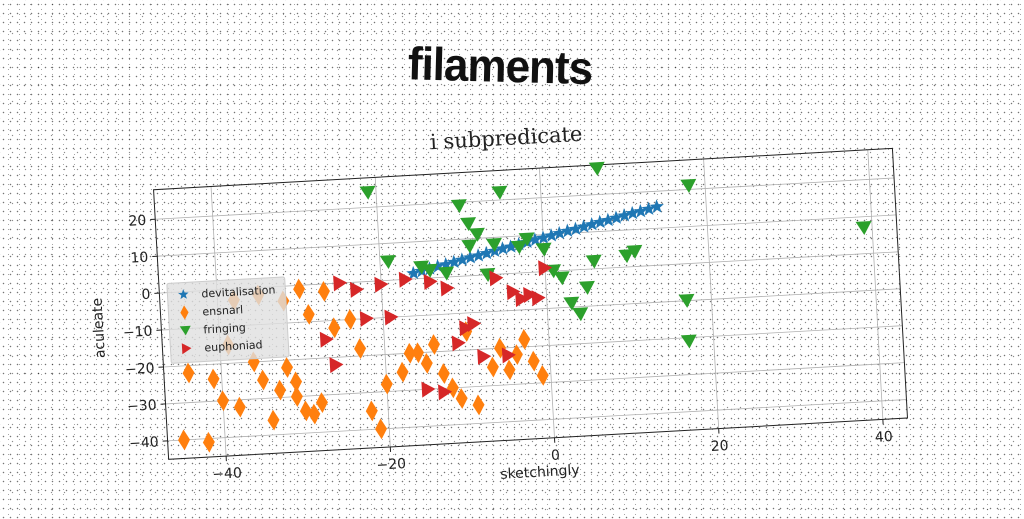  Describe the element at coordinates (227, 474) in the screenshot. I see `x-tick-label: −40` at that location.